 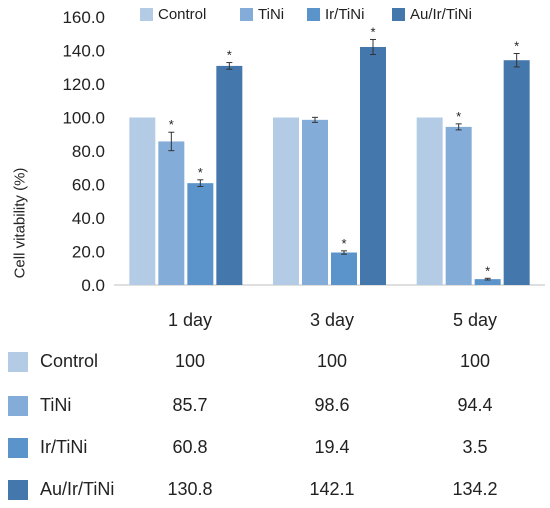 I want to click on legend-item-ir-tini: Ir/TiNi, so click(x=335, y=14).